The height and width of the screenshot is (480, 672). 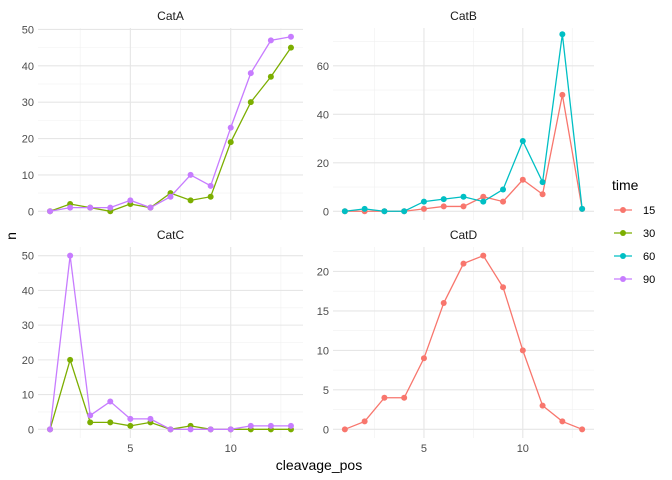 What do you see at coordinates (463, 16) in the screenshot?
I see `panel-title: CatB` at bounding box center [463, 16].